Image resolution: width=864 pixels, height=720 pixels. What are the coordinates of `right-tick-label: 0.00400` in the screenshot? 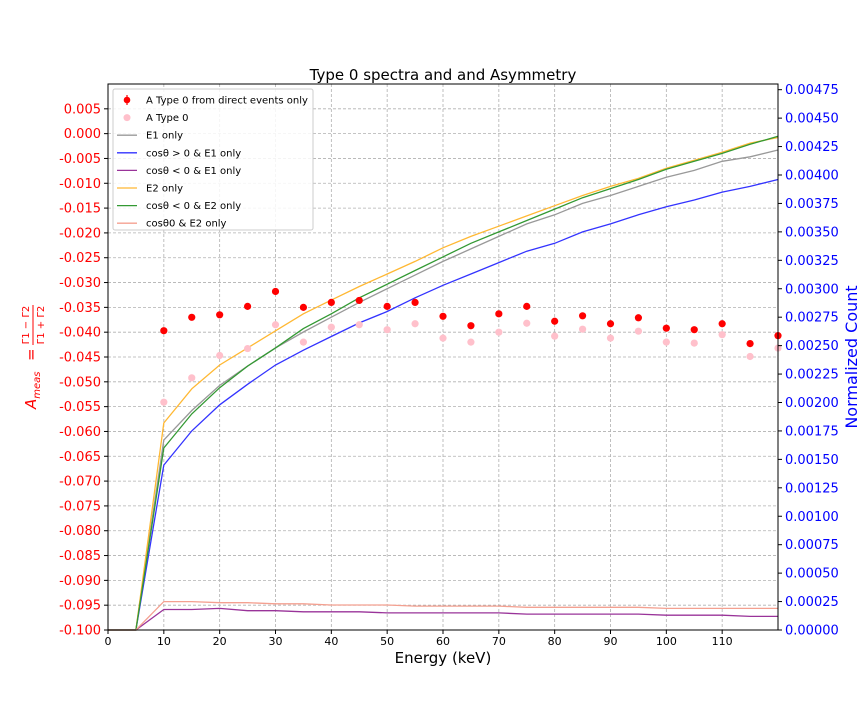 It's located at (812, 176).